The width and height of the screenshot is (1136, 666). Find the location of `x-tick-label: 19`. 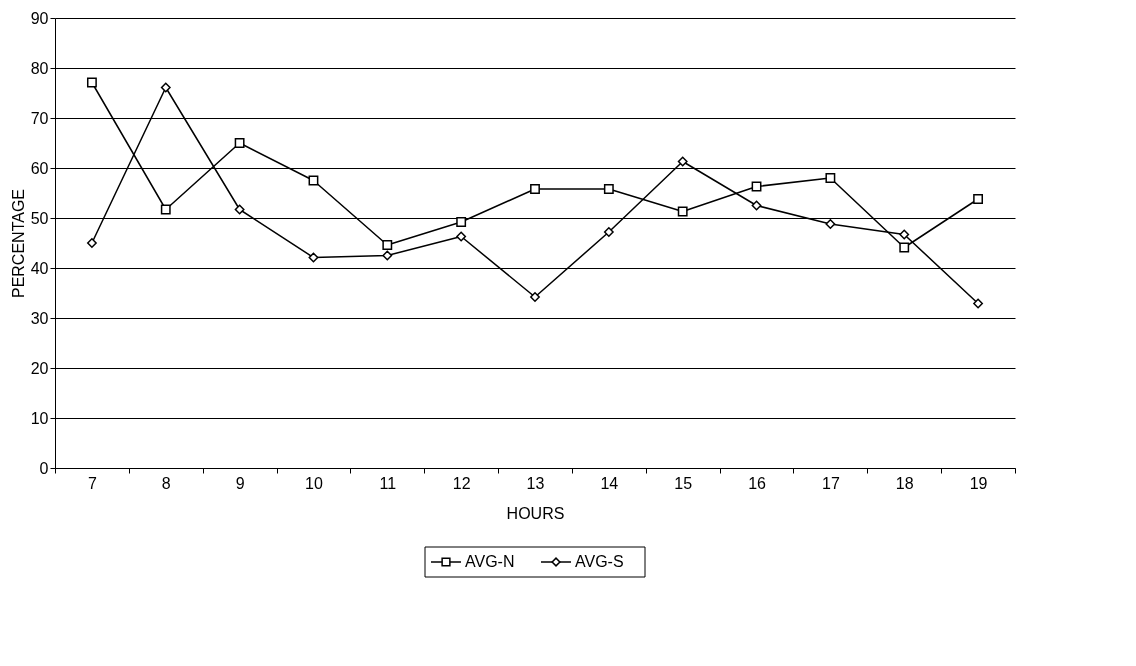

x-tick-label: 19 is located at coordinates (978, 483).